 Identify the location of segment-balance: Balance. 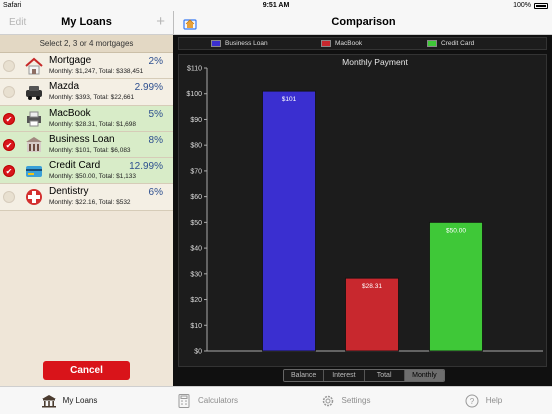
(304, 375).